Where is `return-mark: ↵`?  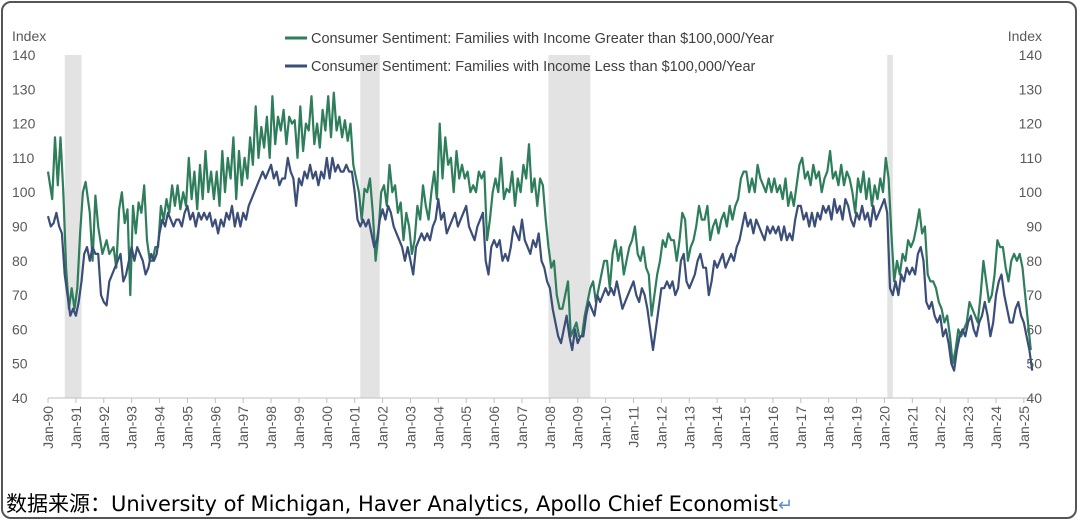
return-mark: ↵ is located at coordinates (785, 505).